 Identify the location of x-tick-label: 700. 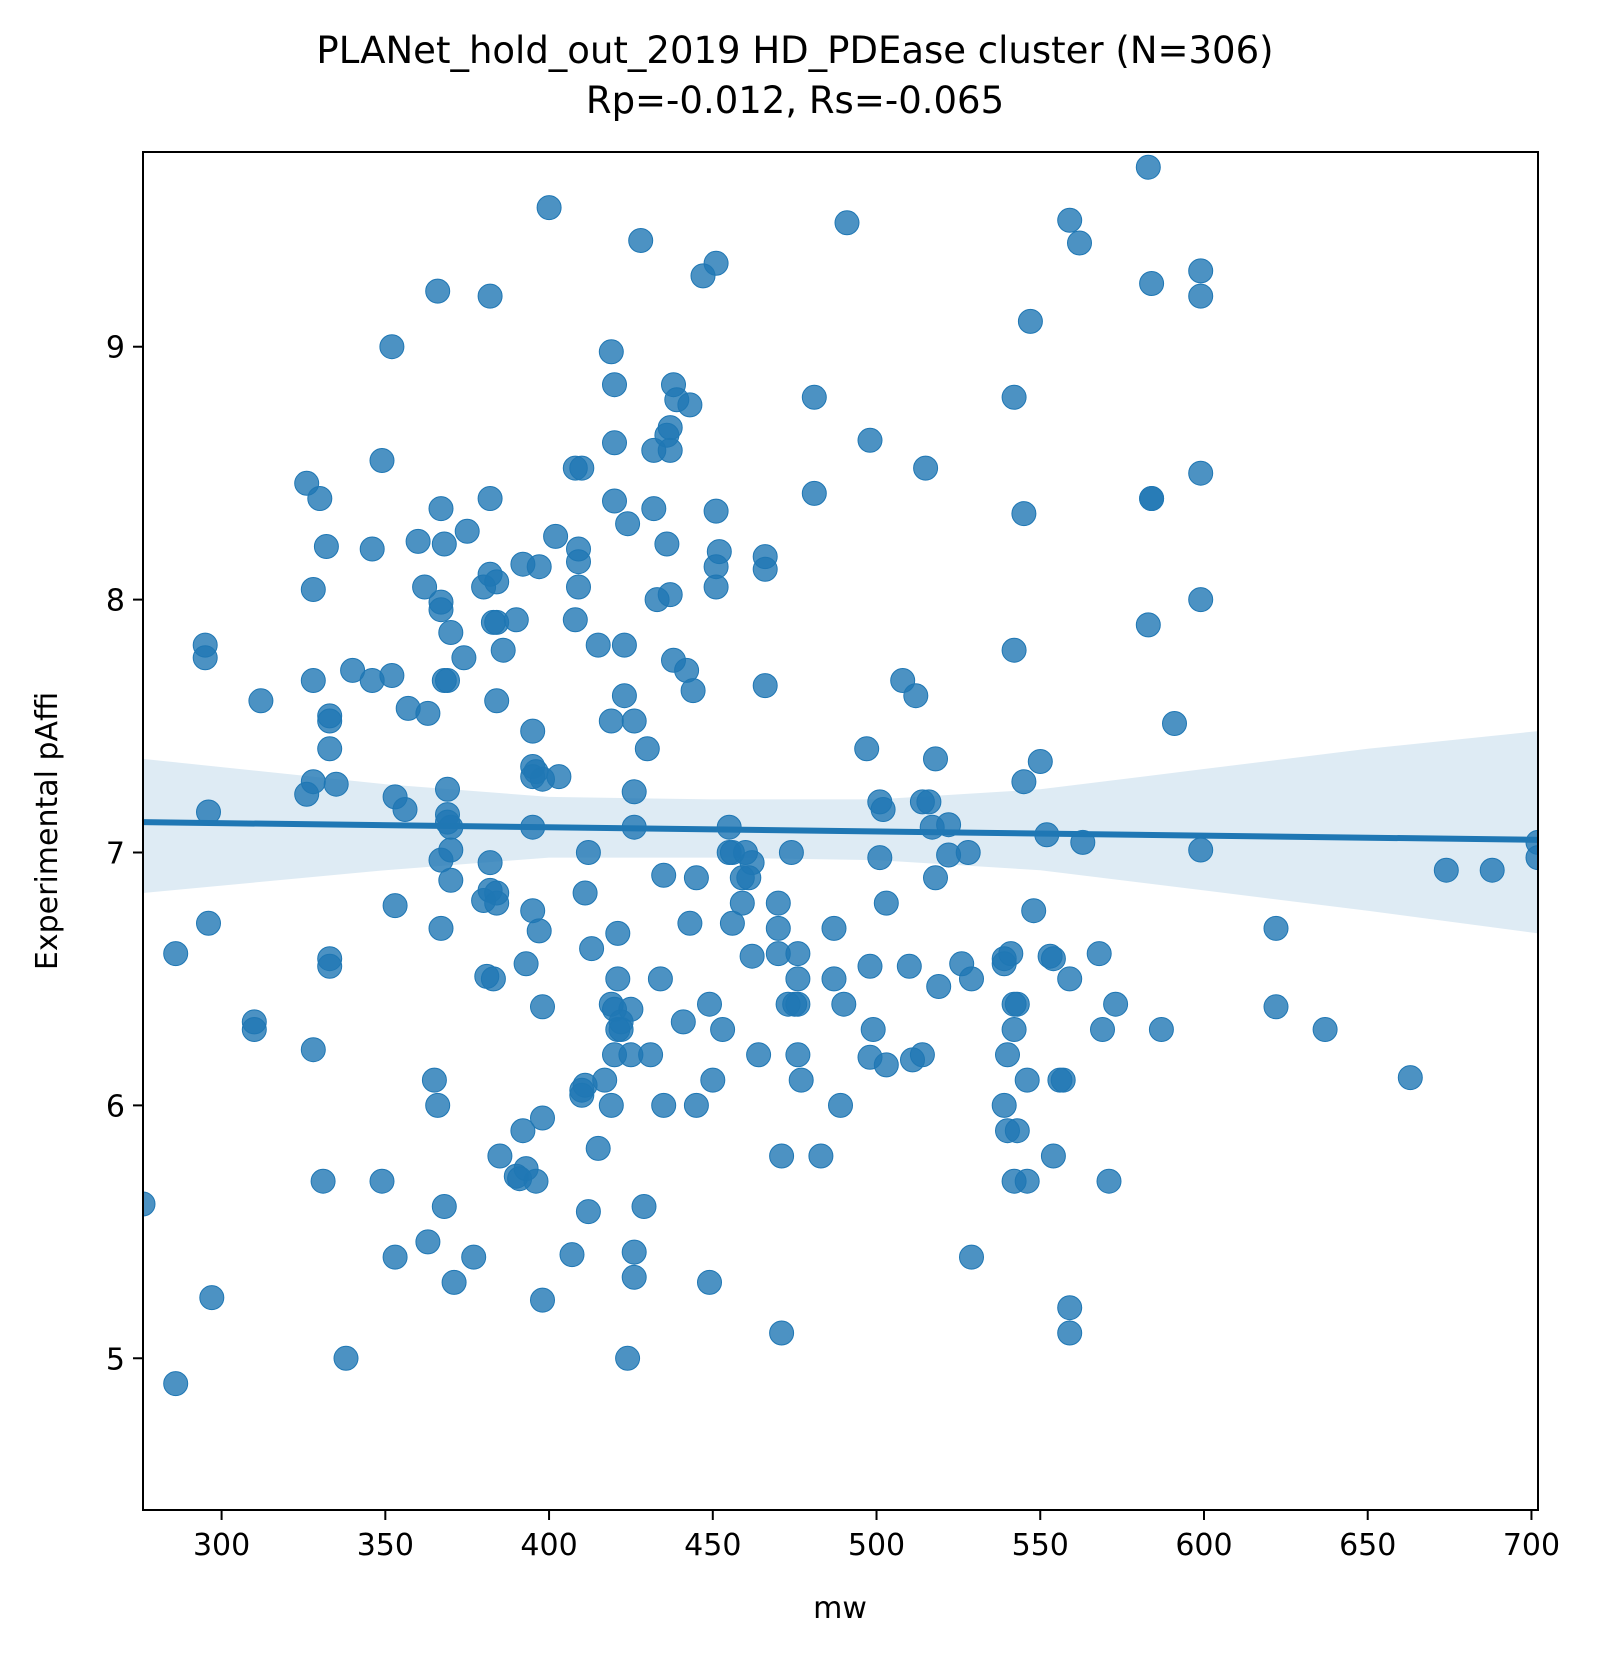
(1531, 1545).